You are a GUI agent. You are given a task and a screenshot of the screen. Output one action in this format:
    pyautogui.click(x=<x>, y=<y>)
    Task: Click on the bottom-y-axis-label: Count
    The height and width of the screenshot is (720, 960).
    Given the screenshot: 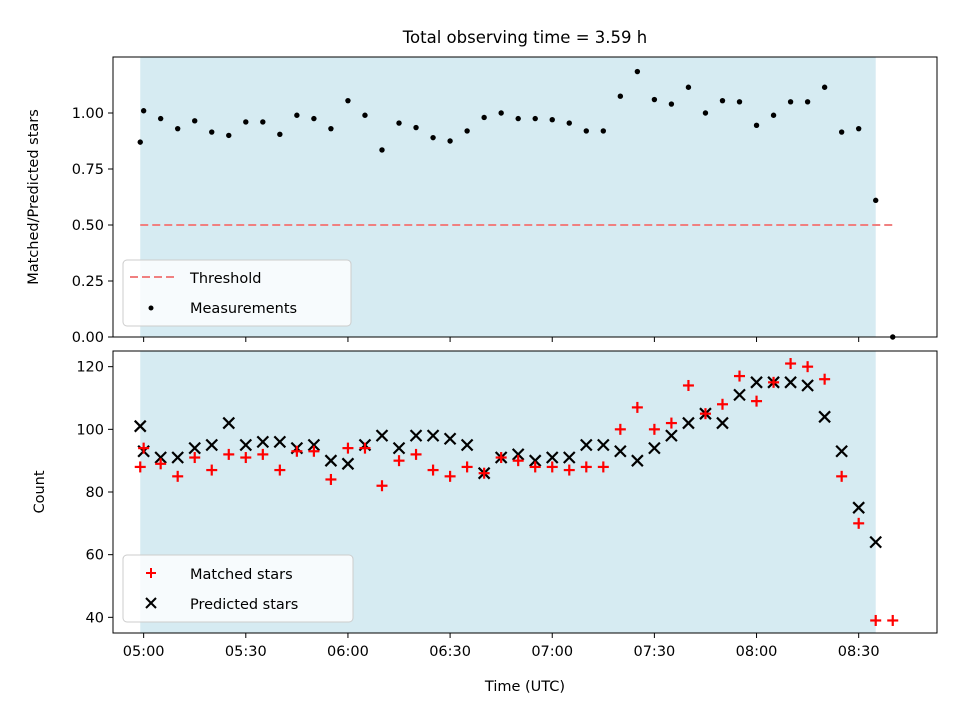 What is the action you would take?
    pyautogui.click(x=40, y=491)
    